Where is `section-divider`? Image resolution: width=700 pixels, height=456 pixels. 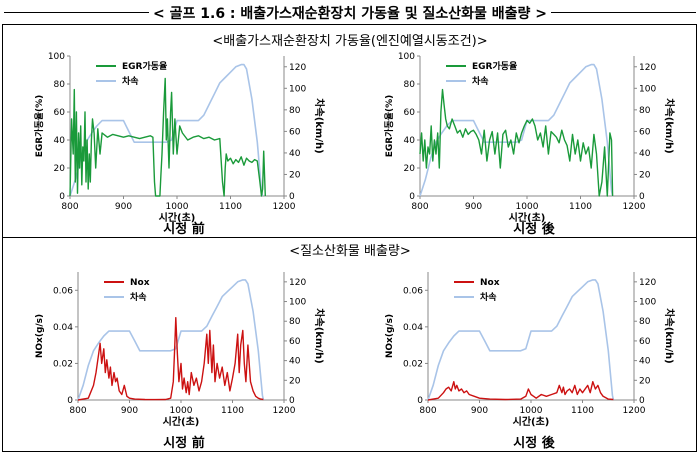 section-divider is located at coordinates (349, 237).